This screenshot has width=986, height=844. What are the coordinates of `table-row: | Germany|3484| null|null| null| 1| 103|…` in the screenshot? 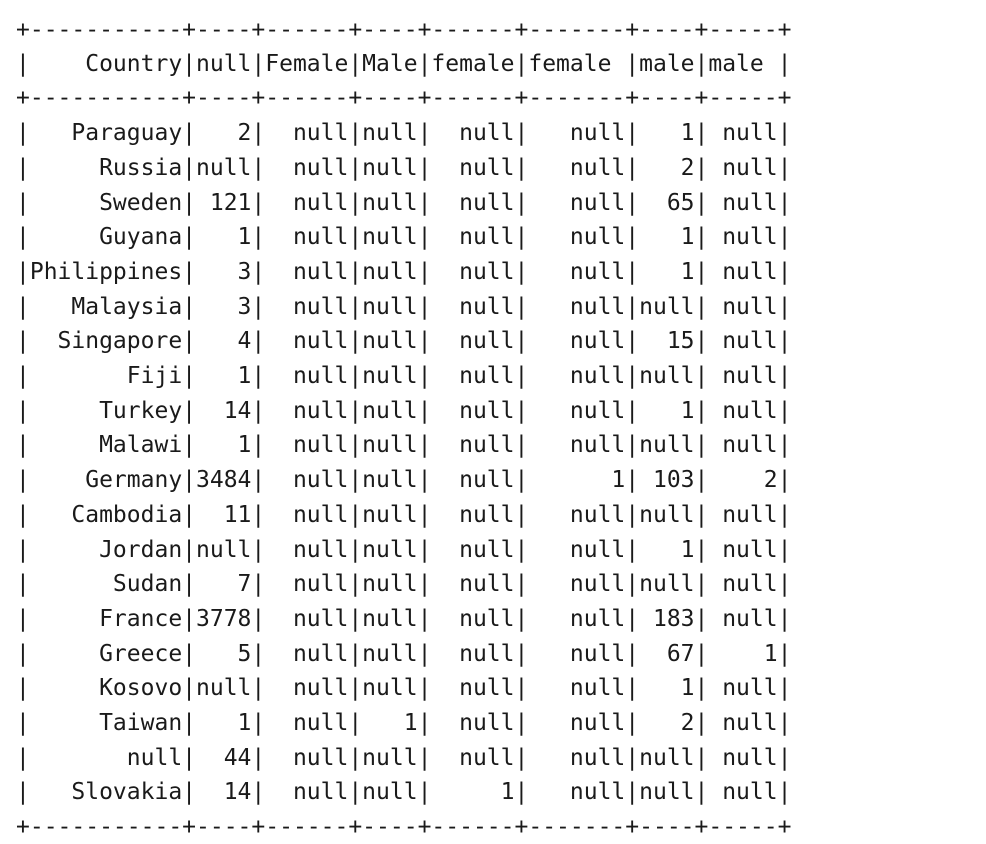 It's located at (404, 480).